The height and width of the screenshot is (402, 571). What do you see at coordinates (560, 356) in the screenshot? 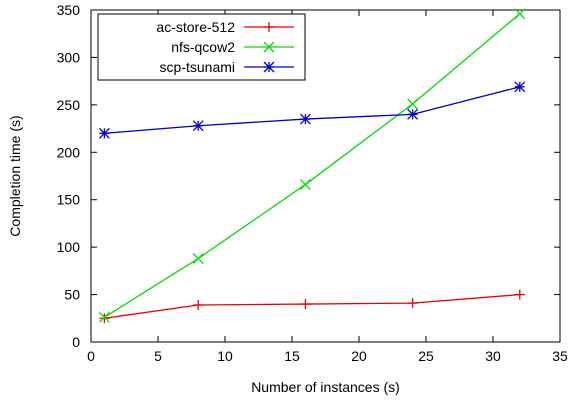
I see `x-tick-label: 35` at bounding box center [560, 356].